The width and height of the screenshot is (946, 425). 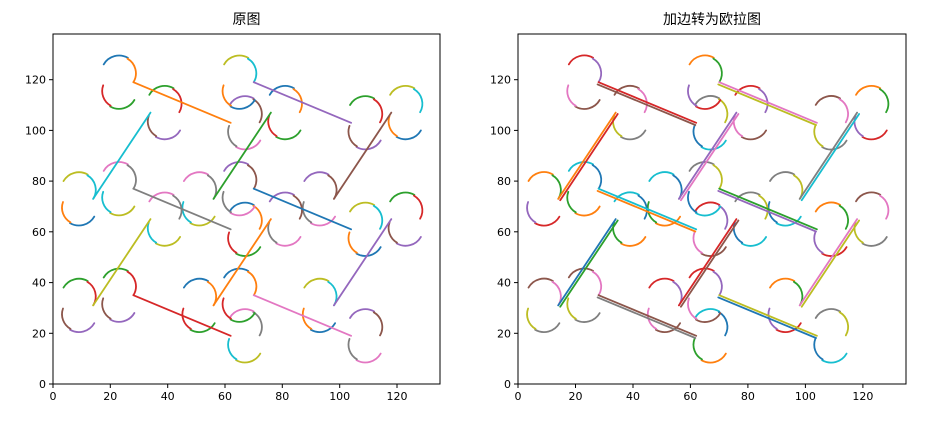 What do you see at coordinates (247, 20) in the screenshot?
I see `panel-title: 原图` at bounding box center [247, 20].